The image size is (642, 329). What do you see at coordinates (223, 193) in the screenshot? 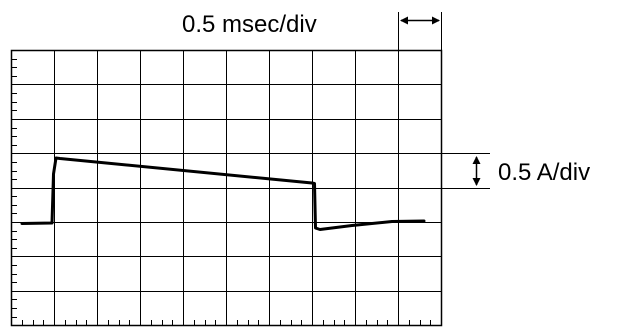
I see `current-waveform-trace` at bounding box center [223, 193].